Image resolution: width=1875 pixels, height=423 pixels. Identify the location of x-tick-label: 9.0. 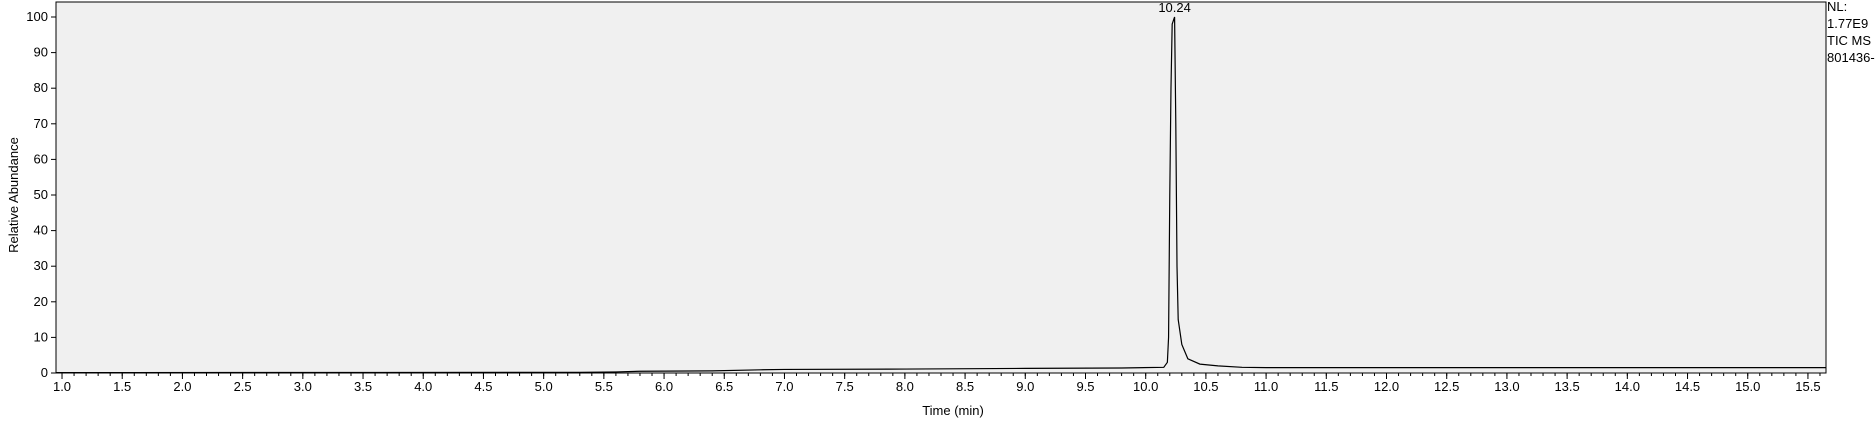
(1025, 386).